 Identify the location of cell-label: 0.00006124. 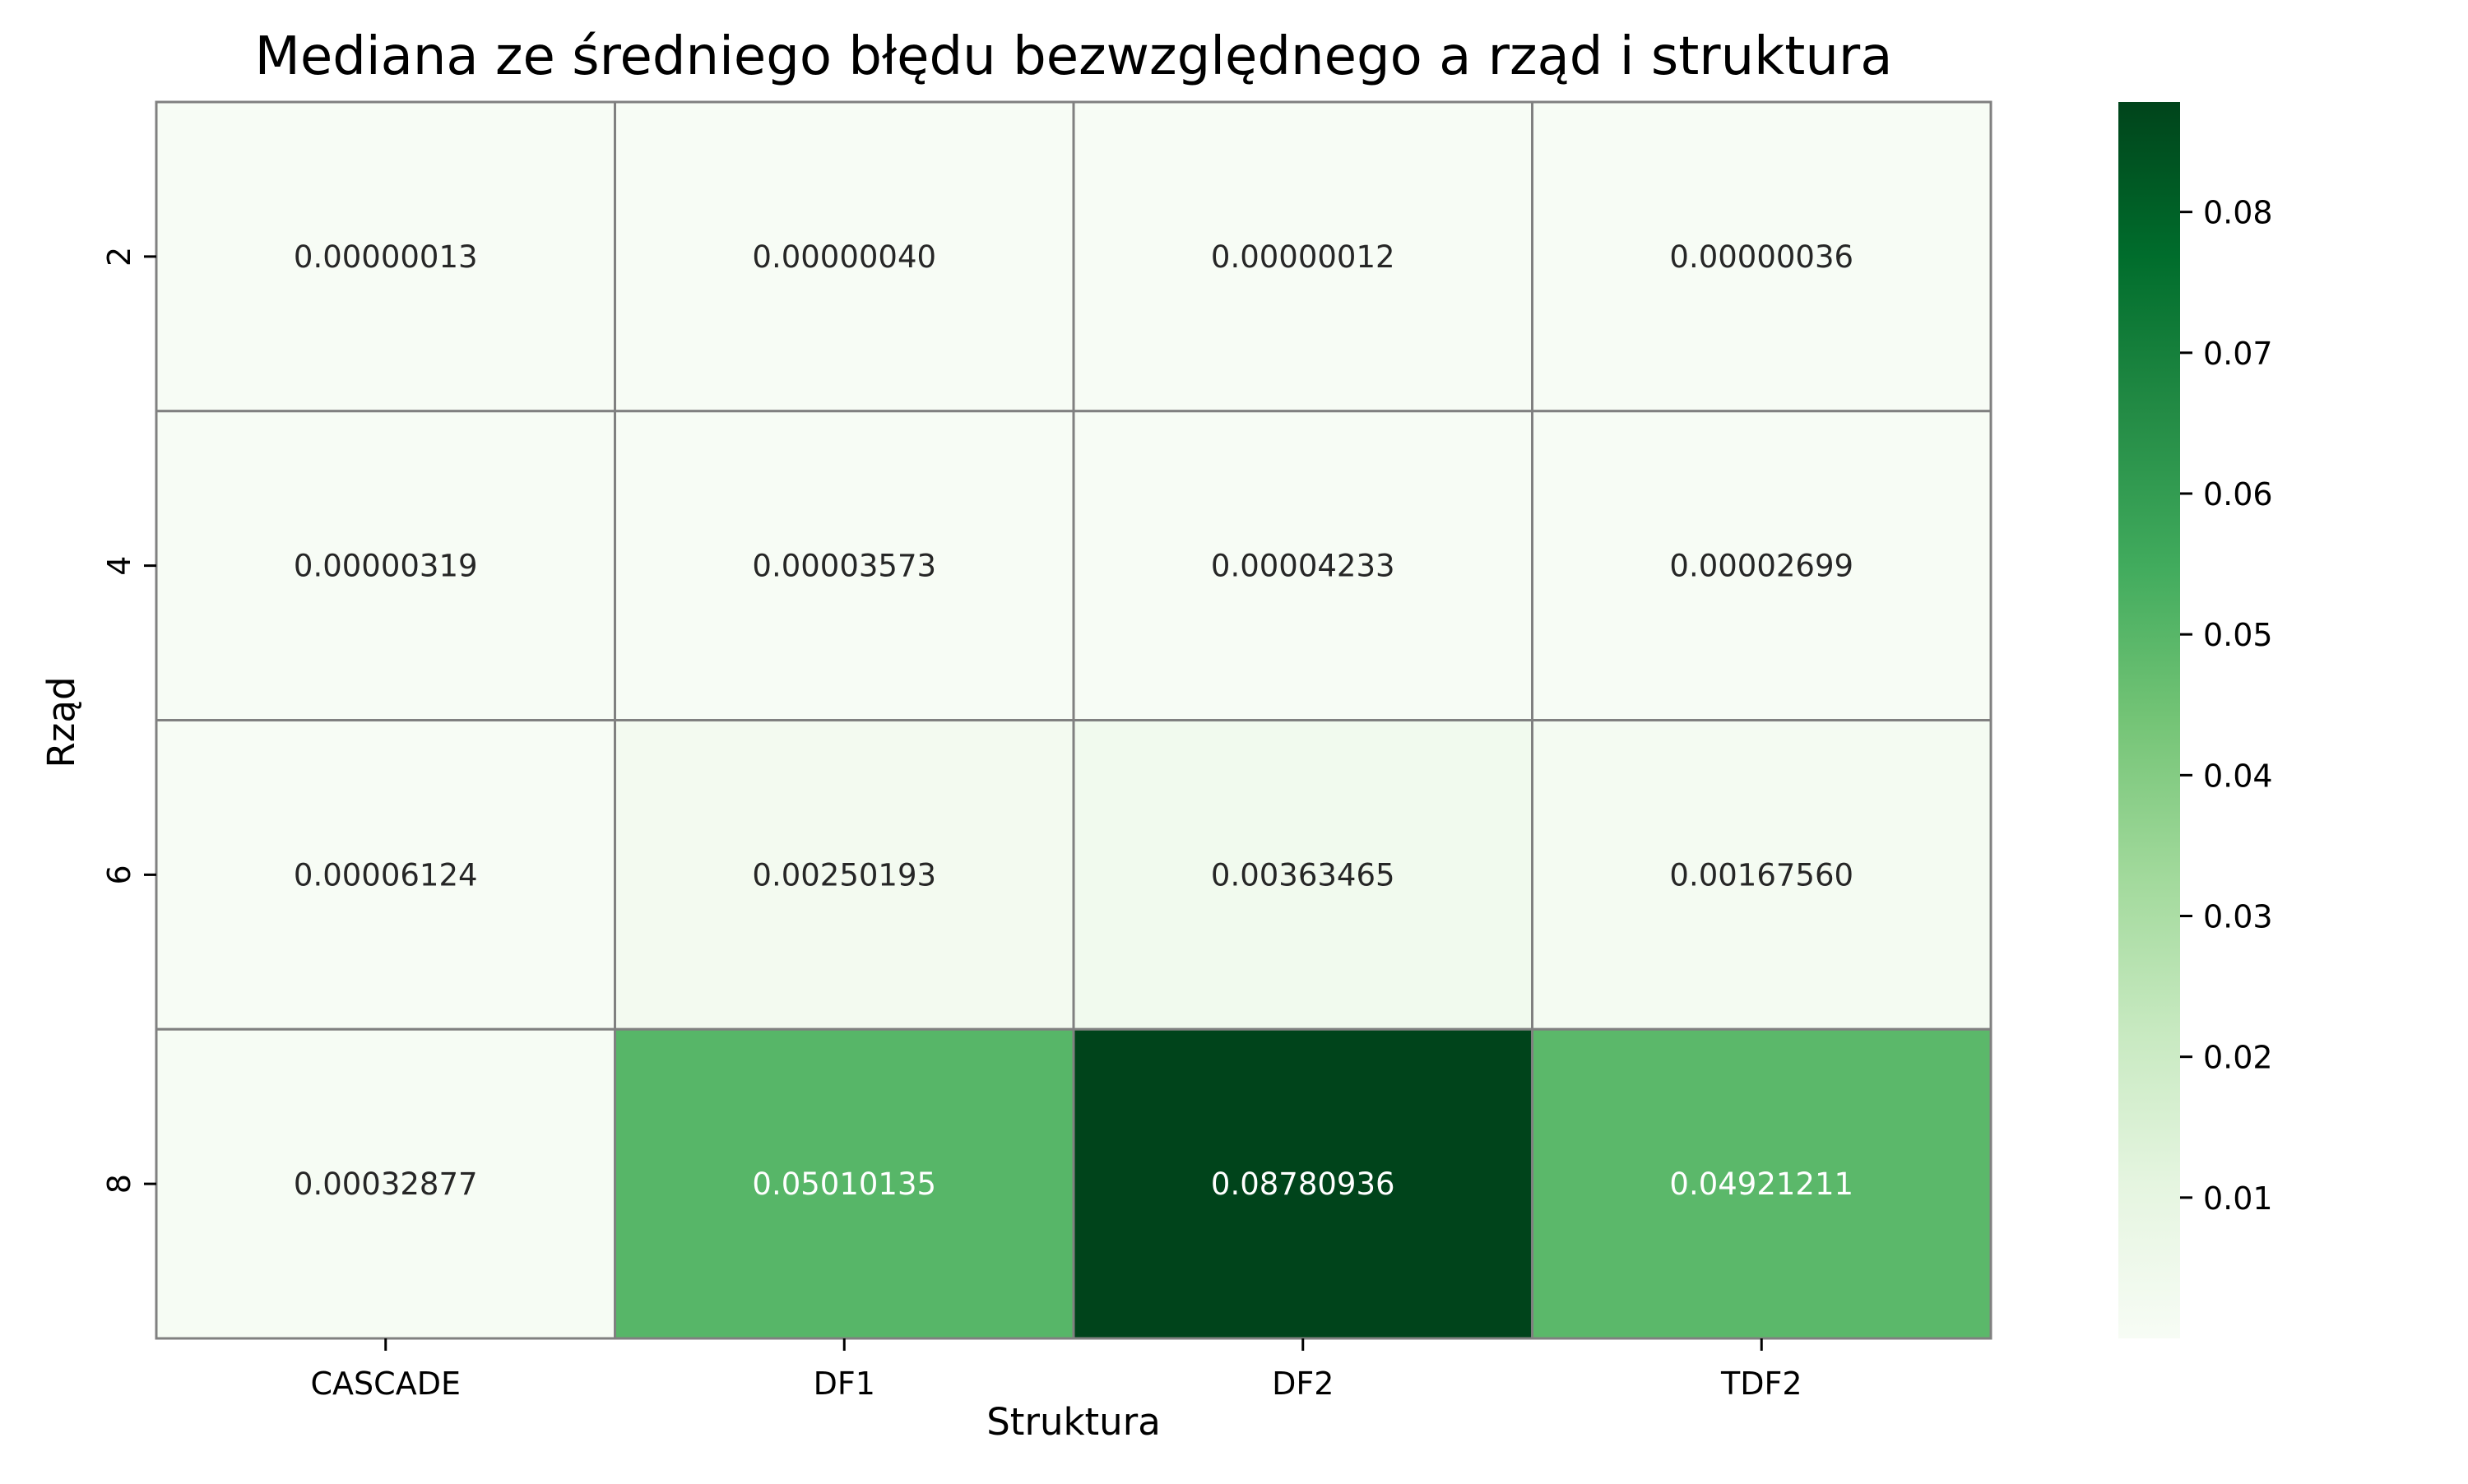
(386, 875).